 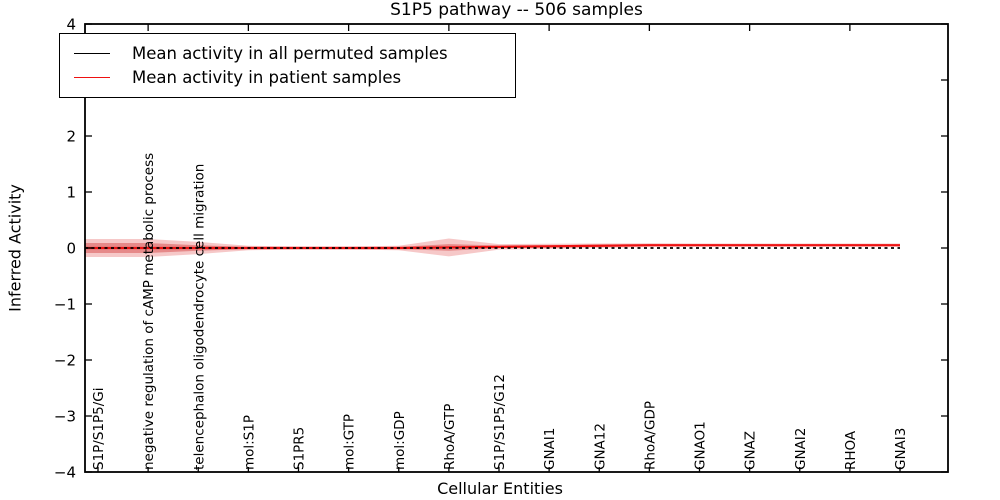 I want to click on legend-entry-permuted: Mean activity in all permuted samples, so click(x=294, y=53).